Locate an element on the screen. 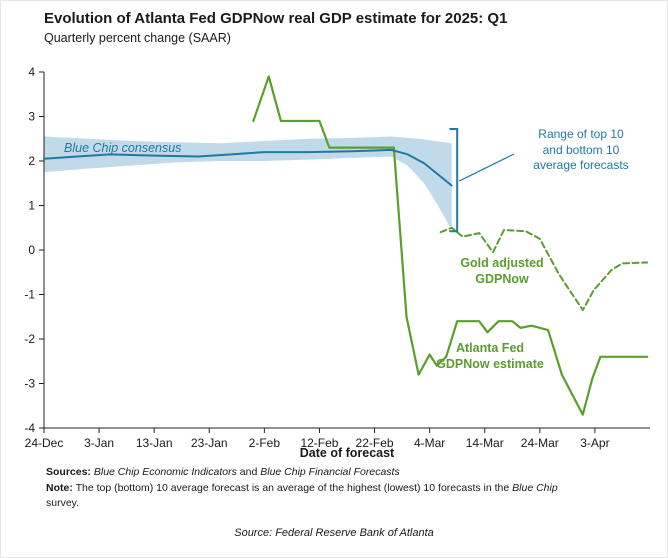  y-tick-label: -2 is located at coordinates (29, 339).